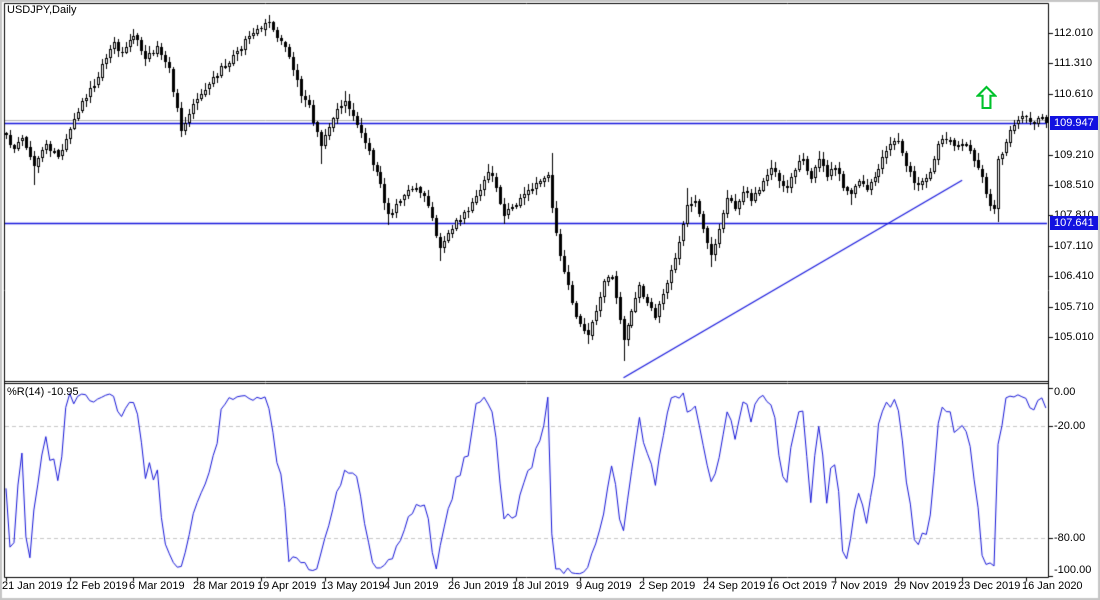  I want to click on price-tick-label: 110.610, so click(1073, 94).